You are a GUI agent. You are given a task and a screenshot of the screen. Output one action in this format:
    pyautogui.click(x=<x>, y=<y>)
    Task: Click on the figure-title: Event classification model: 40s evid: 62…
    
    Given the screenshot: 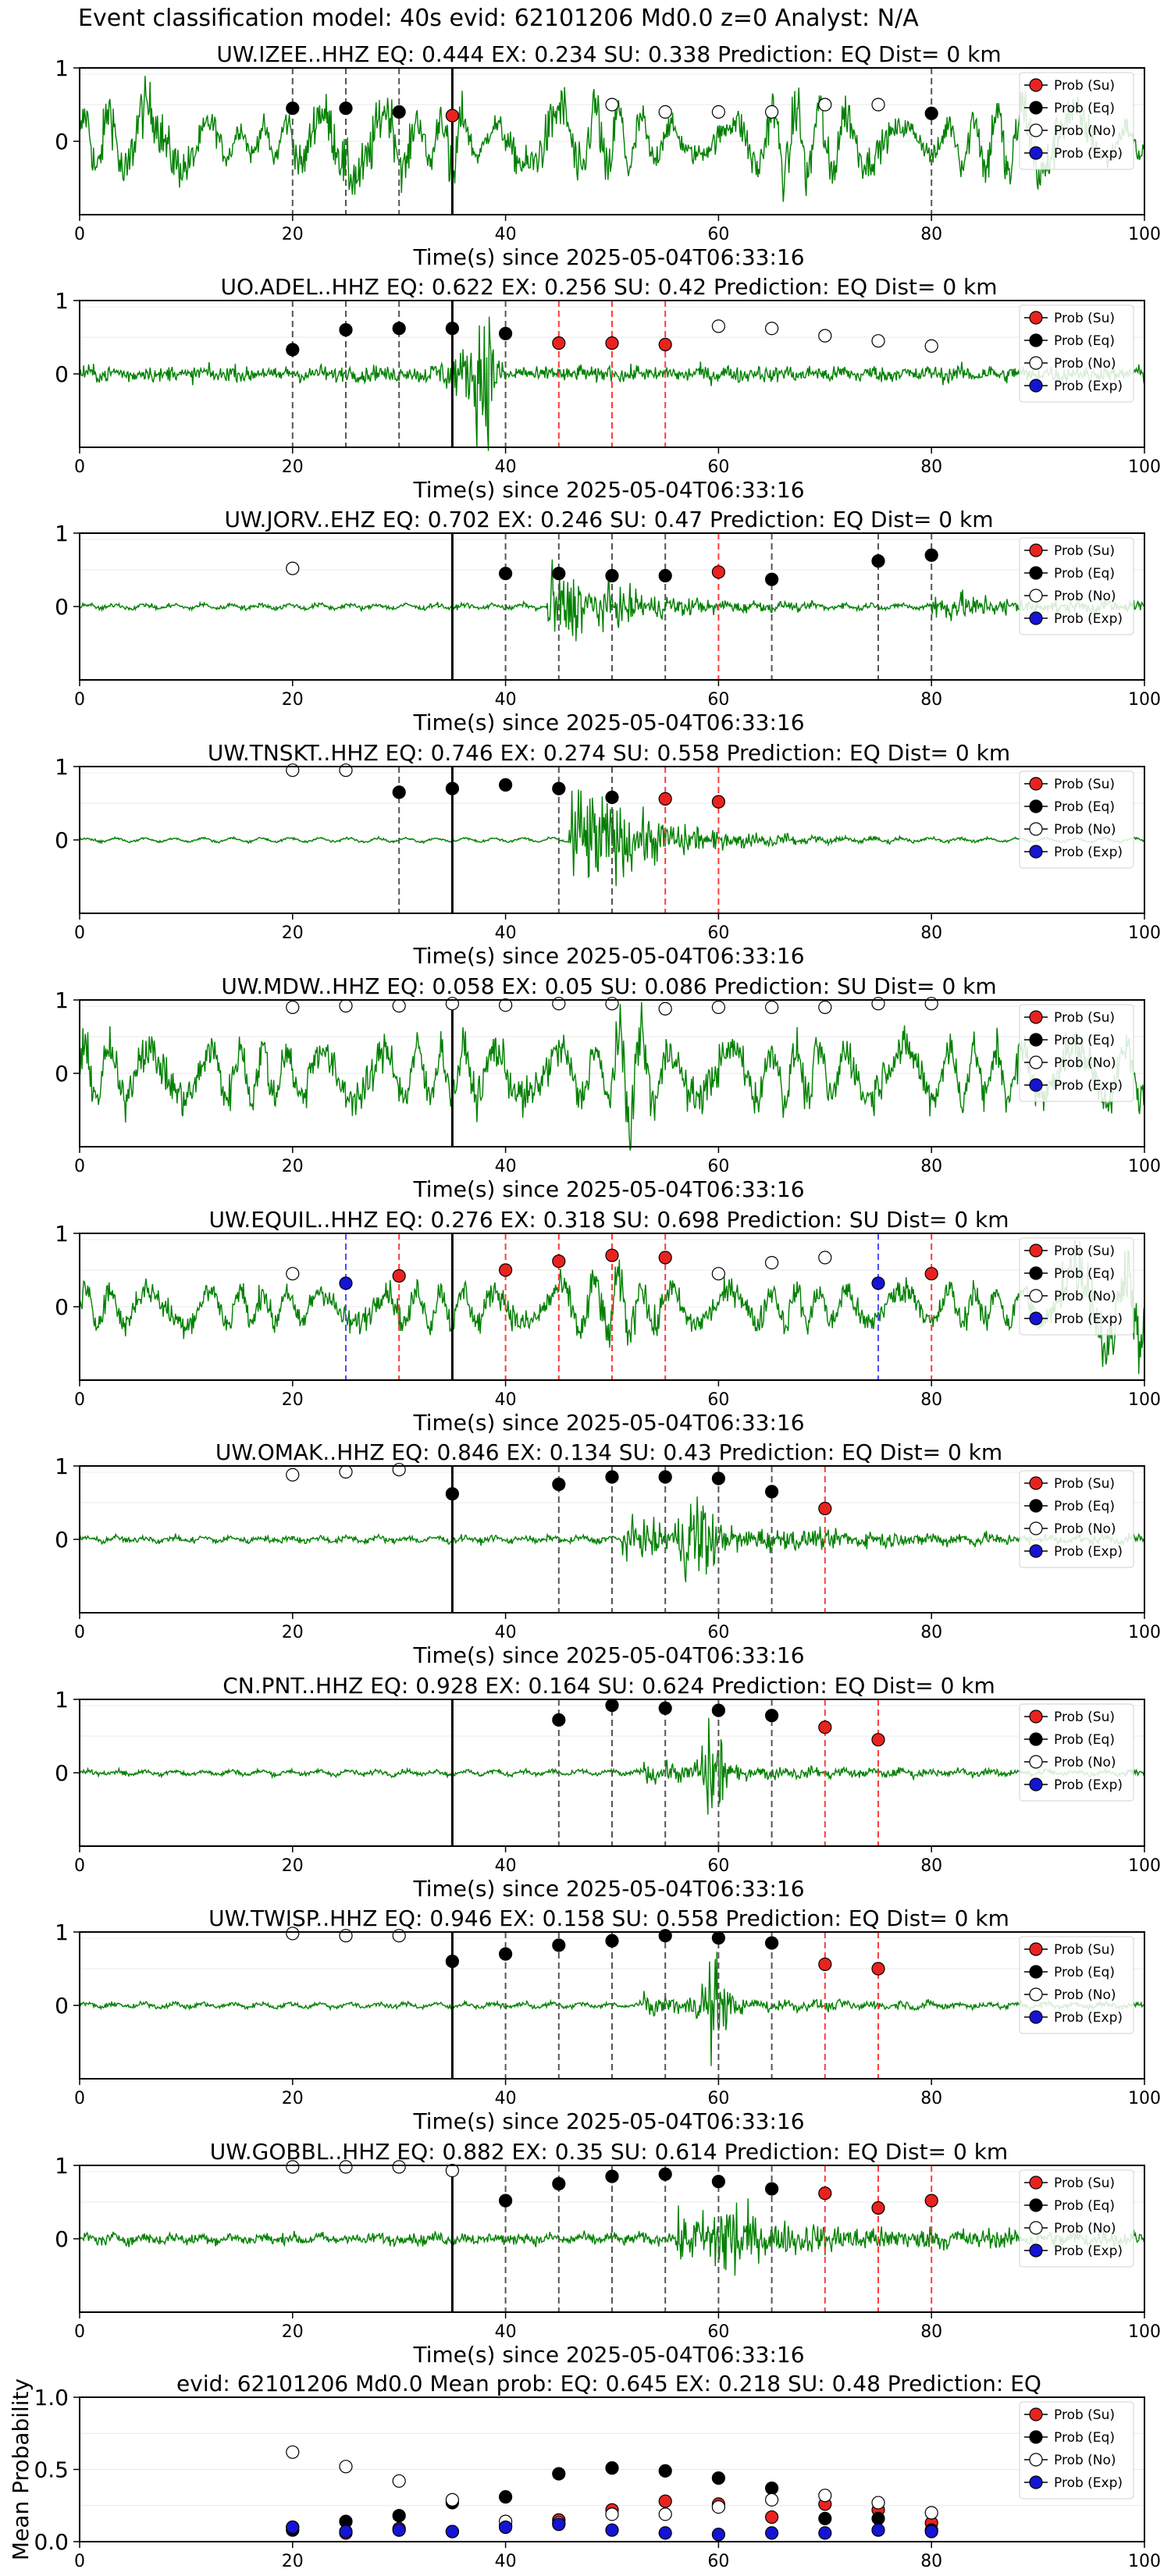 What is the action you would take?
    pyautogui.click(x=498, y=18)
    